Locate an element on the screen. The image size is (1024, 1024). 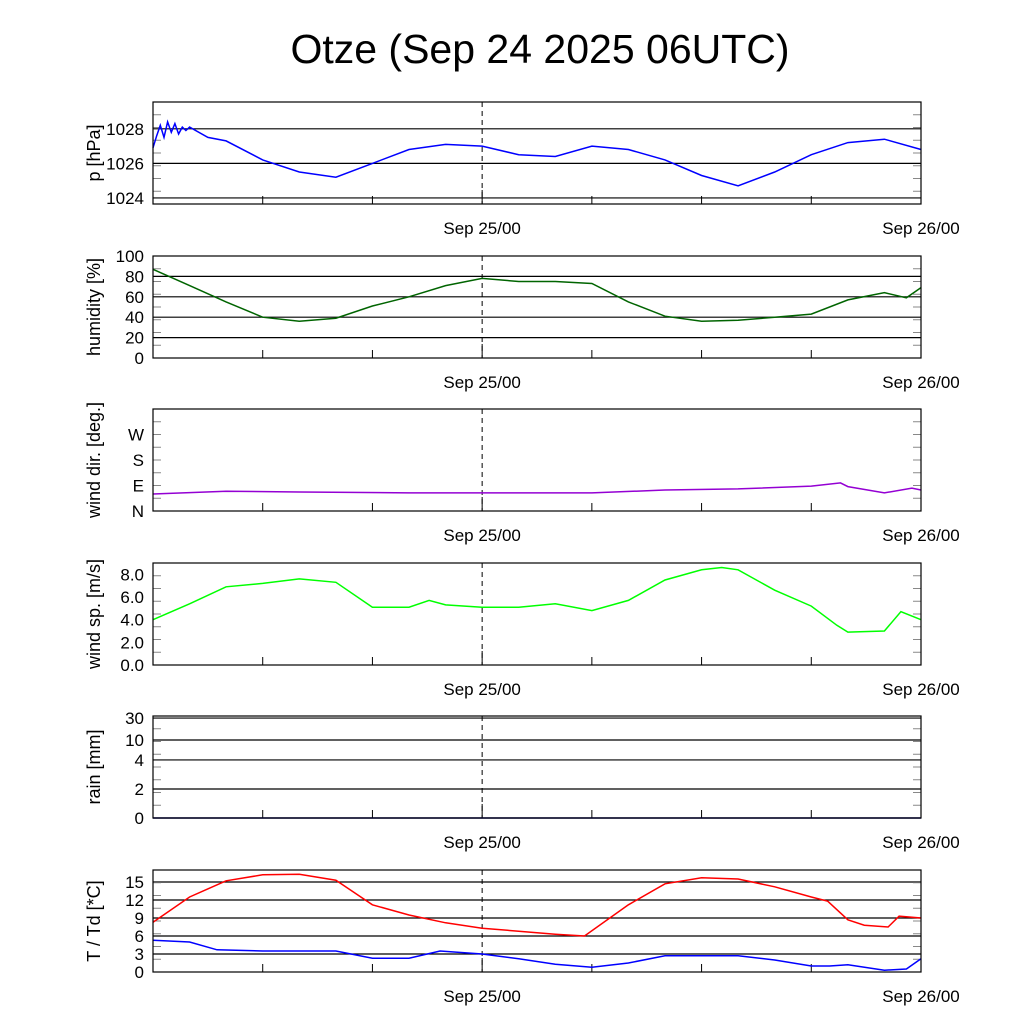
y-tick-label: 100 is located at coordinates (130, 256).